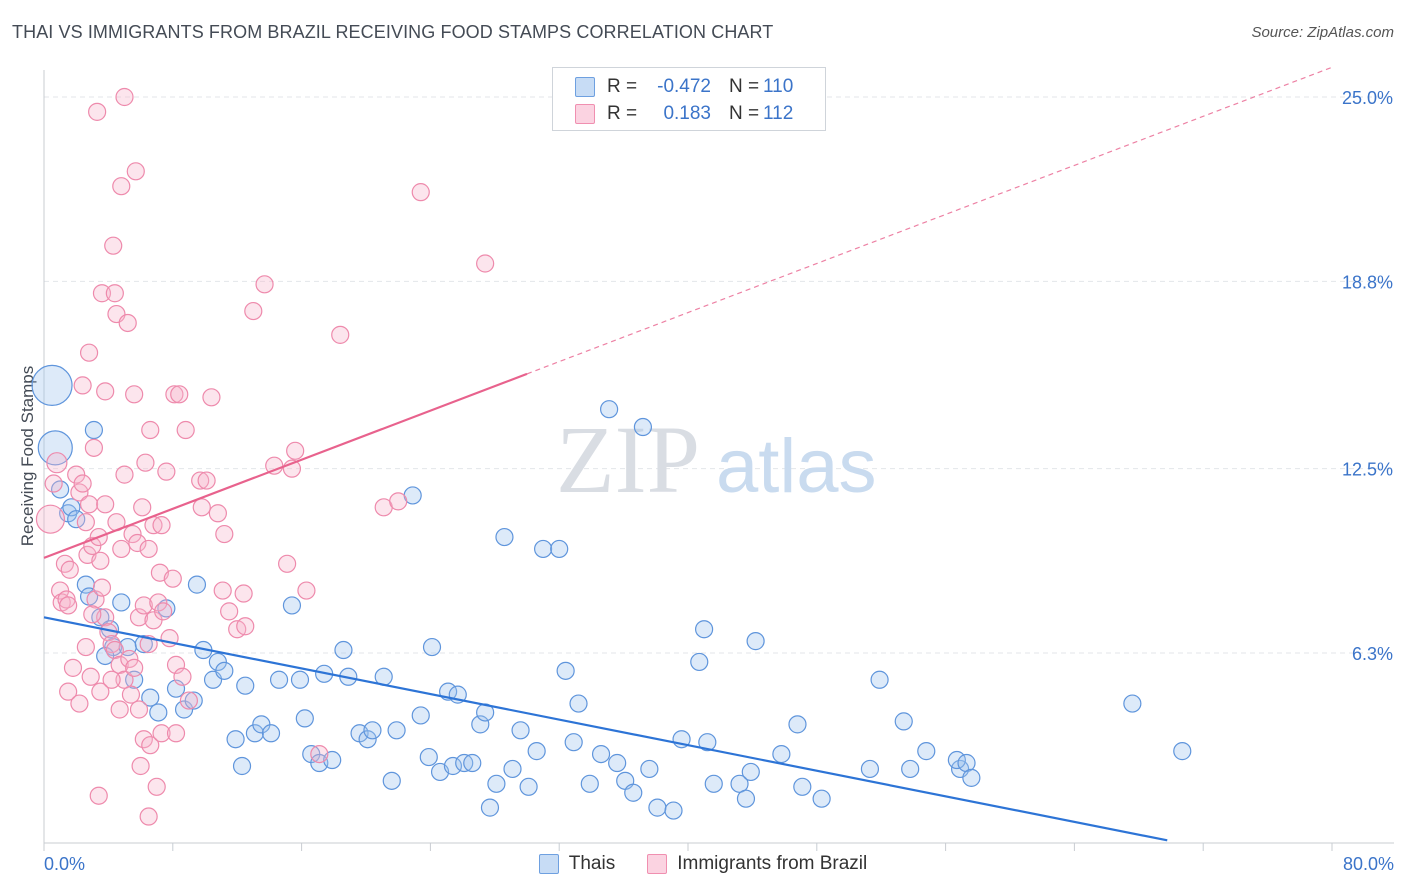 This screenshot has height=892, width=1406. I want to click on legend-n-label: N =, so click(744, 86).